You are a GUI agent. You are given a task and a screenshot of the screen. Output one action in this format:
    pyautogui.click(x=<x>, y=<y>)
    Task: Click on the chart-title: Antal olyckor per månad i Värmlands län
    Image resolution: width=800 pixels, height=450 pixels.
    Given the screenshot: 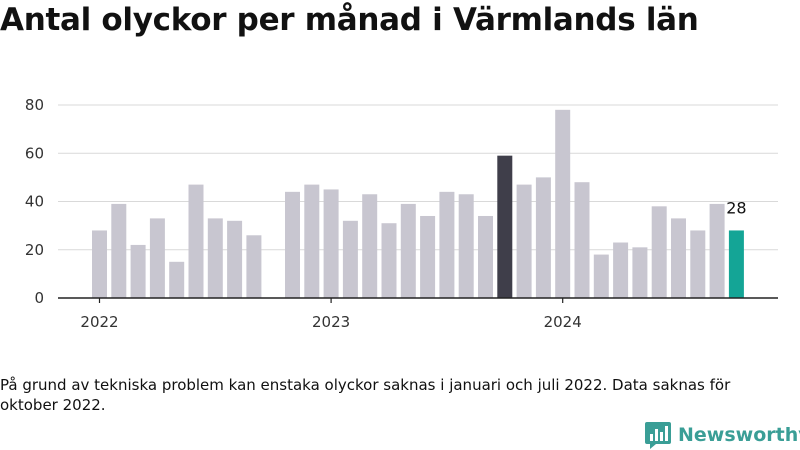 What is the action you would take?
    pyautogui.click(x=349, y=20)
    